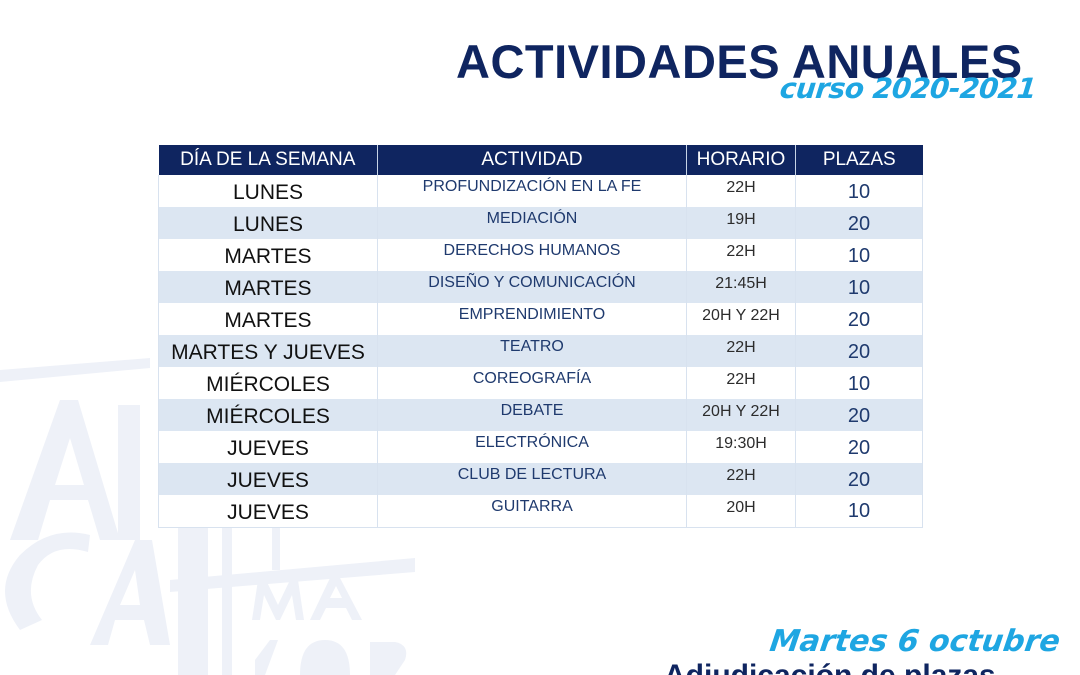 The height and width of the screenshot is (675, 1080). Describe the element at coordinates (741, 447) in the screenshot. I see `cell-schedule: 19:30H` at that location.